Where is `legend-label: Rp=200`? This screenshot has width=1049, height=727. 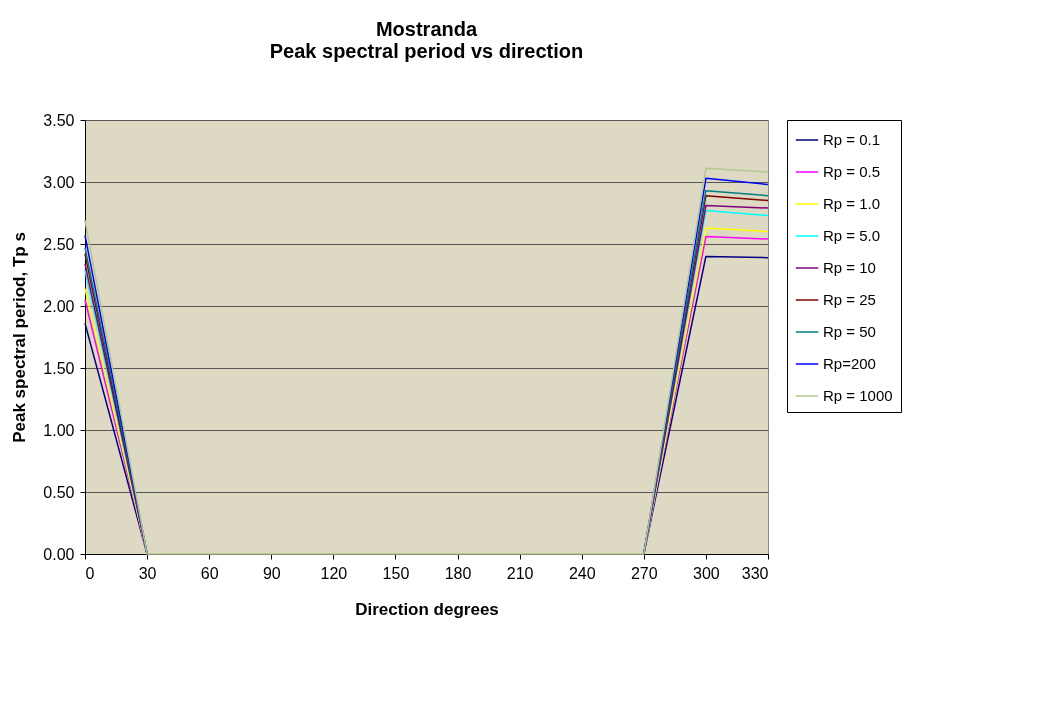
legend-label: Rp=200 is located at coordinates (849, 363).